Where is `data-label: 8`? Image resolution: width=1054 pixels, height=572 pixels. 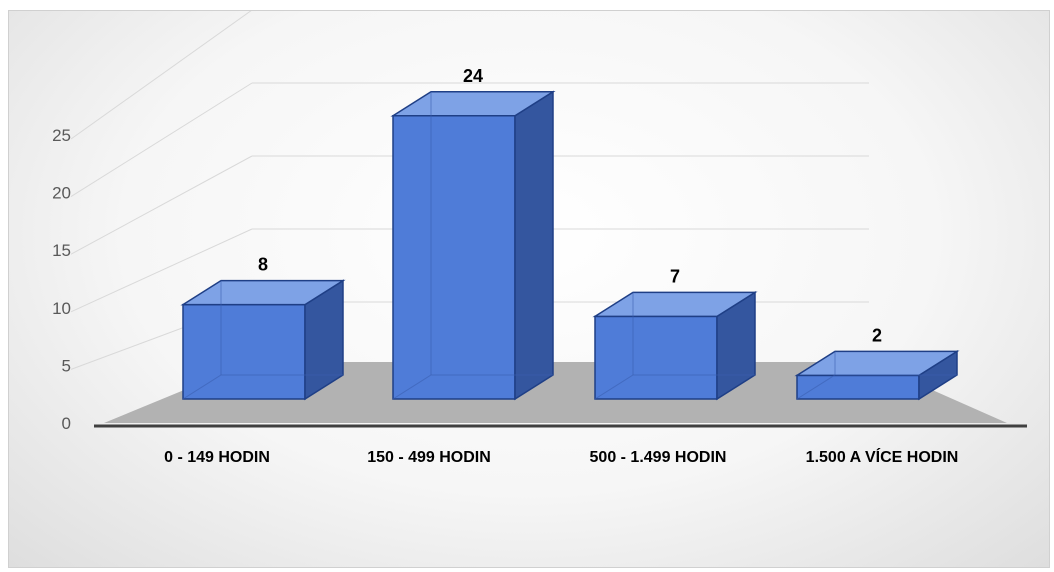
data-label: 8 is located at coordinates (263, 265).